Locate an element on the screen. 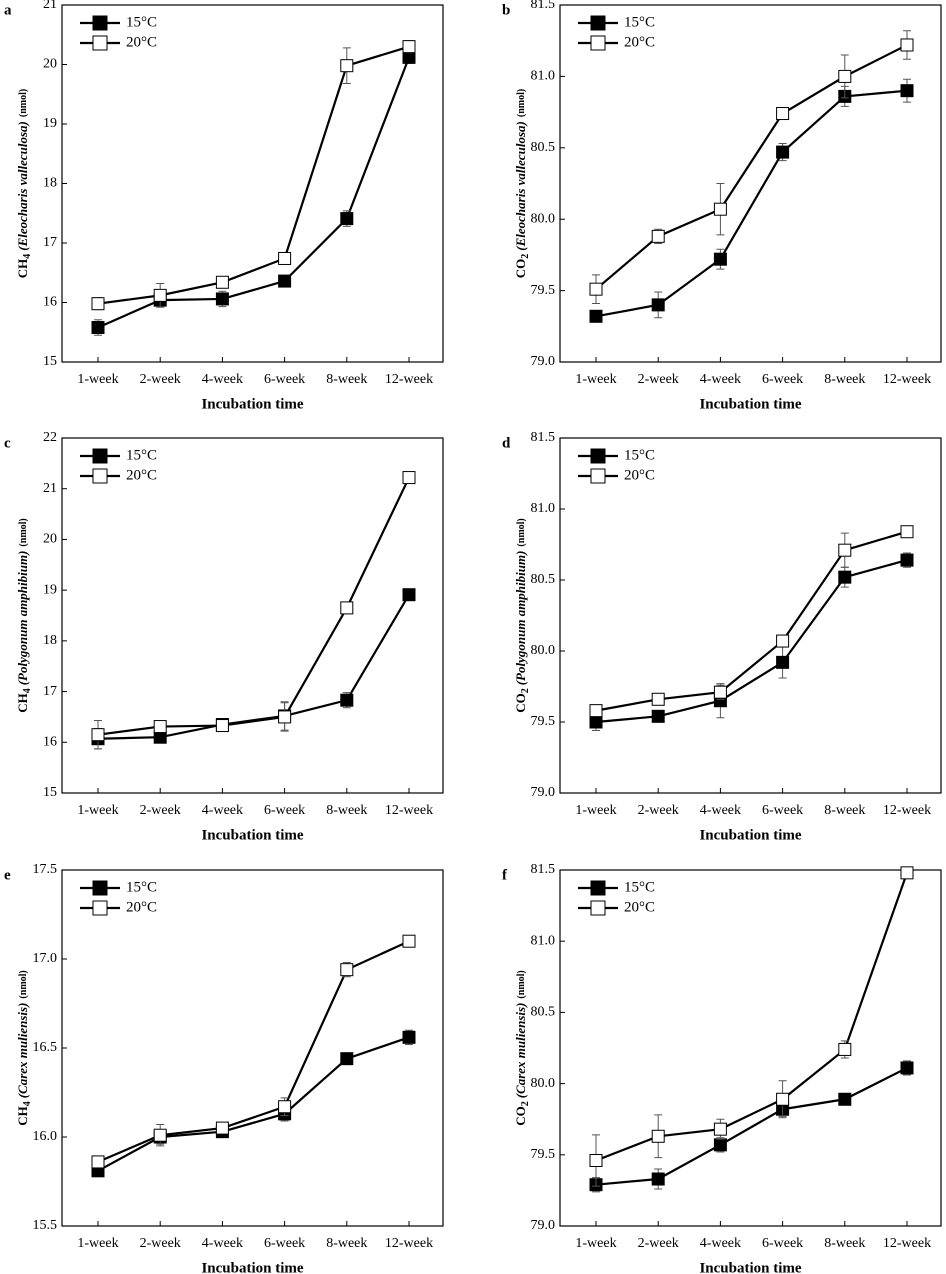 This screenshot has width=946, height=1274. y-tick-label: 17.0 is located at coordinates (45, 958).